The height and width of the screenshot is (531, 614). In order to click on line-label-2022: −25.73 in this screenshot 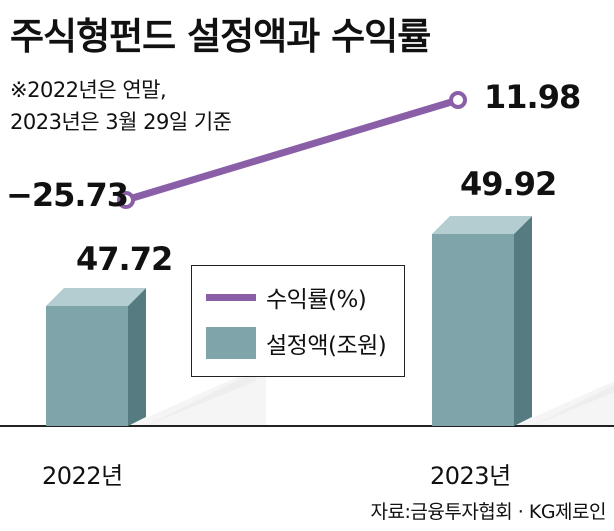, I will do `click(67, 195)`.